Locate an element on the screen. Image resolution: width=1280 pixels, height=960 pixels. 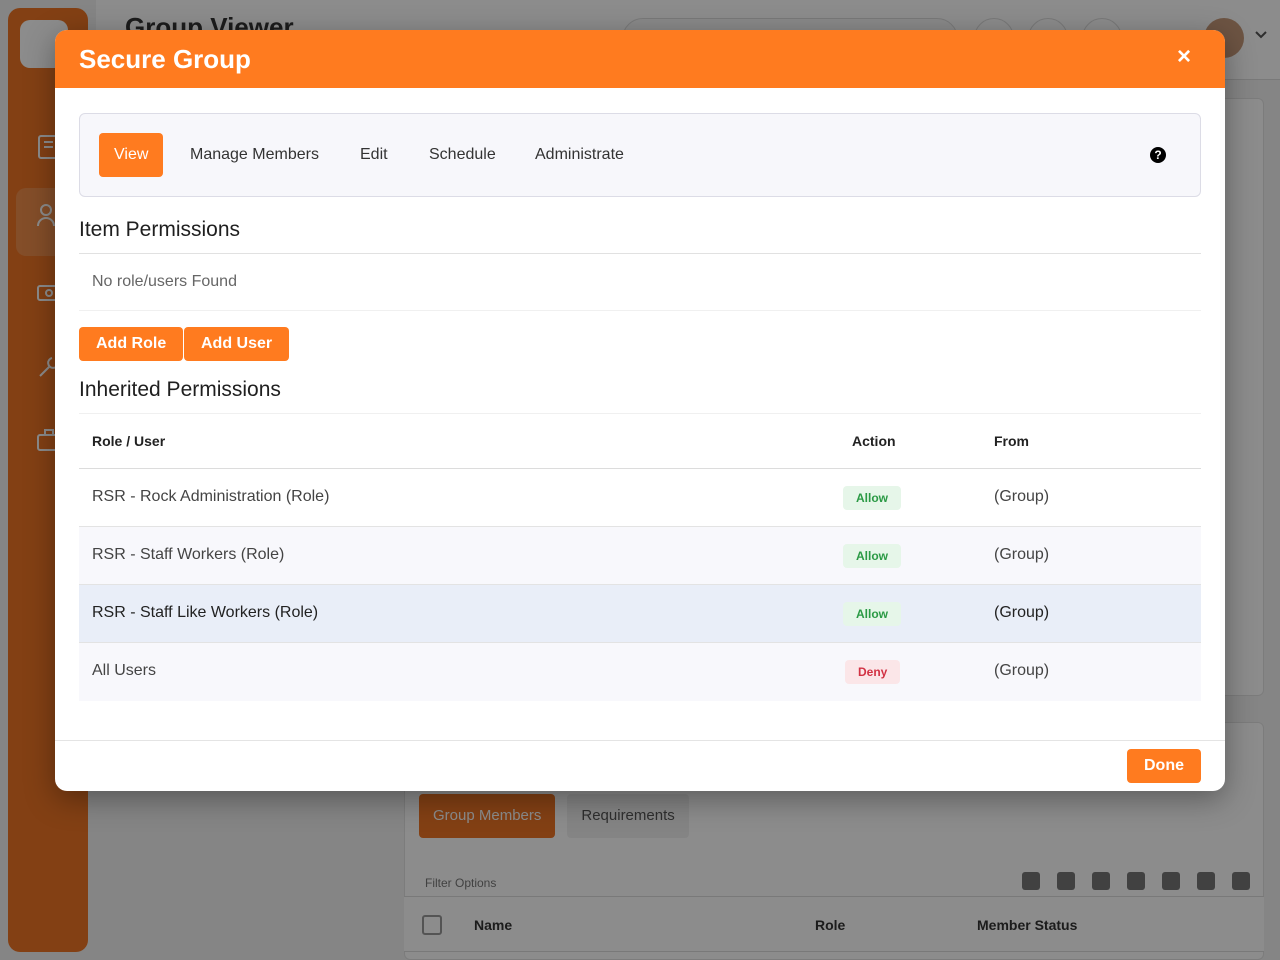
tab-edit: Edit is located at coordinates (374, 154).